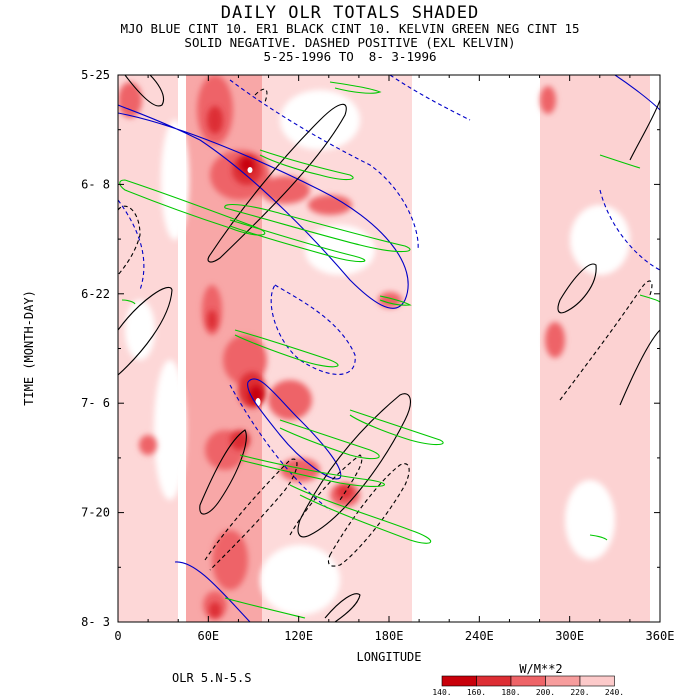 This screenshot has width=700, height=700. Describe the element at coordinates (660, 636) in the screenshot. I see `x-tick-label: 360E` at that location.